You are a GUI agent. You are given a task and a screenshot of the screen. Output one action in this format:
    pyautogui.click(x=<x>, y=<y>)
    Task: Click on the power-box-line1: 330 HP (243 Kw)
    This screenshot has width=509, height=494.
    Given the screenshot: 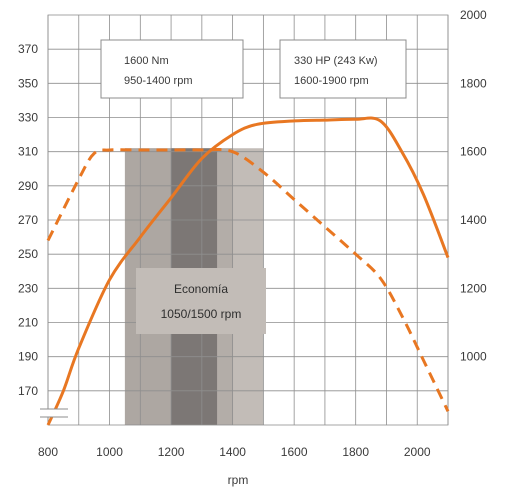 What is the action you would take?
    pyautogui.click(x=336, y=61)
    